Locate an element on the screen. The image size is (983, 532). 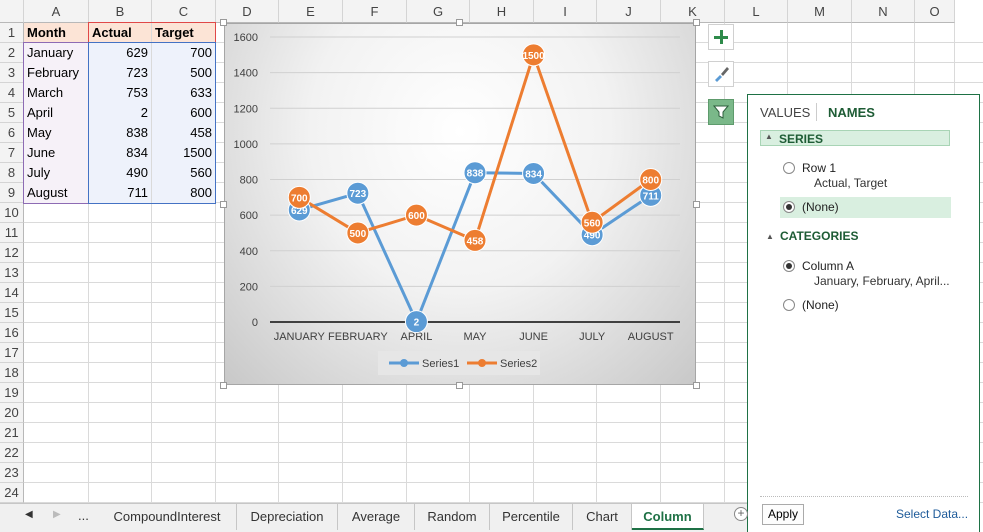
table-cell: July is located at coordinates (56, 173).